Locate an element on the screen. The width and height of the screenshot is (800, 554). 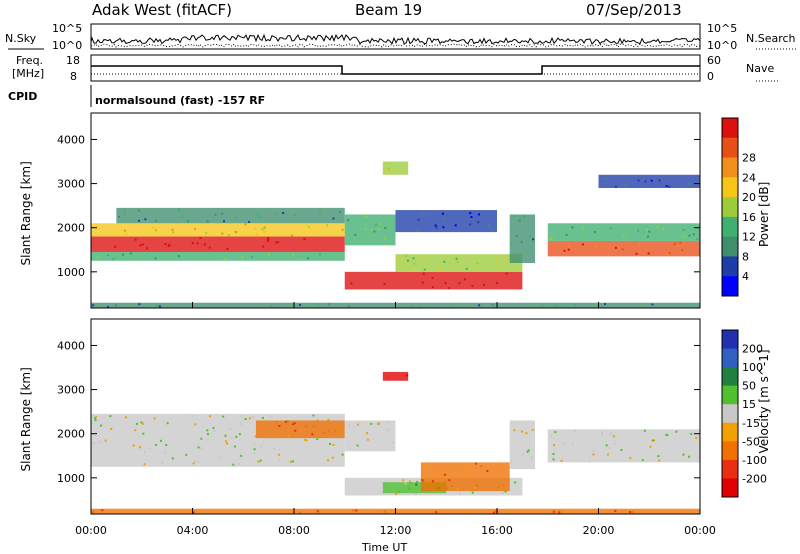
x-tick-label: 00:00 is located at coordinates (700, 530).